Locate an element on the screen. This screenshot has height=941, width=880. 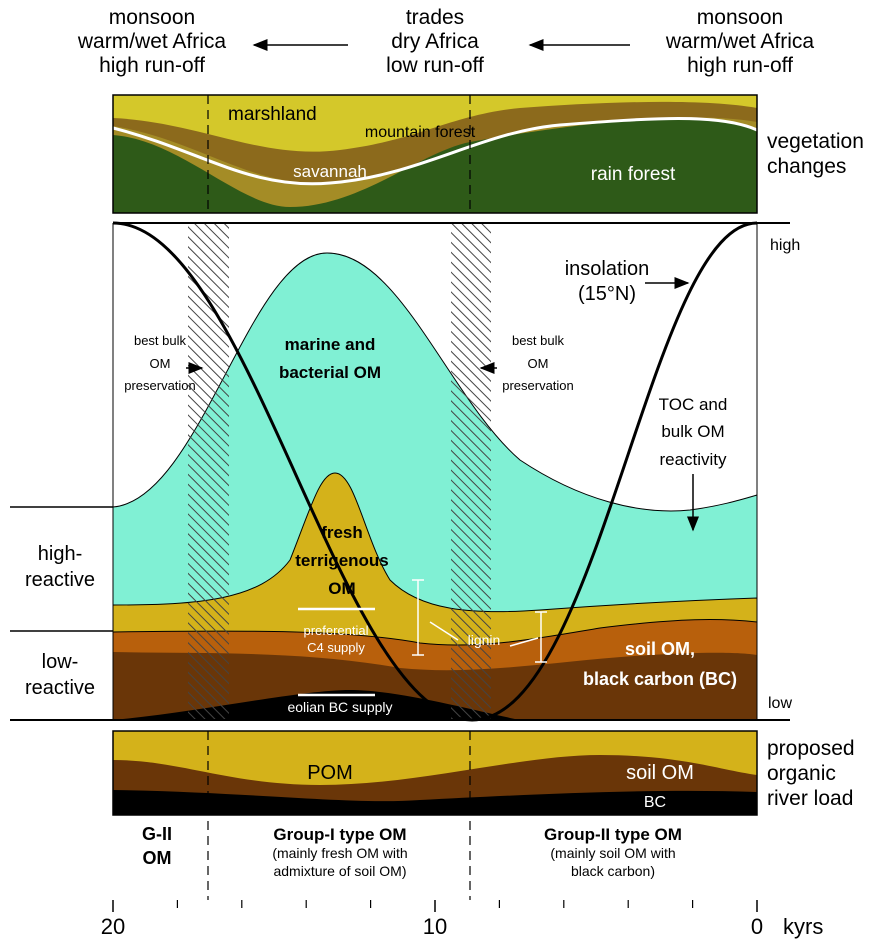
side-label: organic is located at coordinates (801, 773).